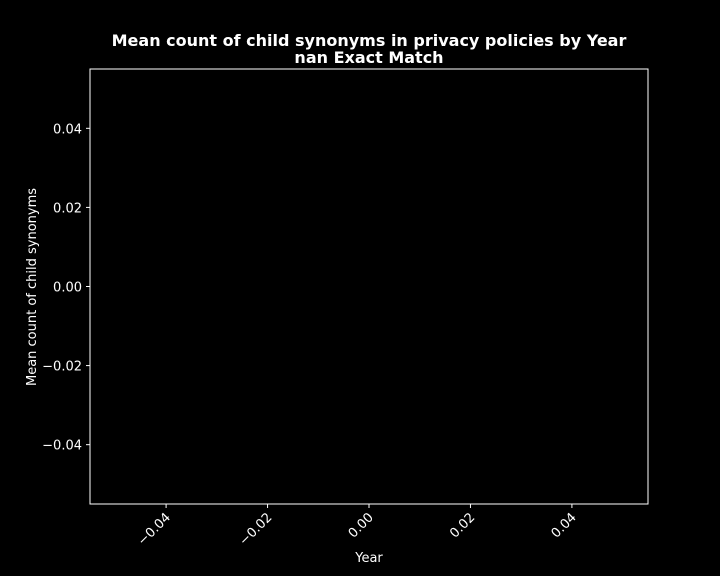 The width and height of the screenshot is (720, 576). What do you see at coordinates (368, 558) in the screenshot?
I see `x-axis-label: Year` at bounding box center [368, 558].